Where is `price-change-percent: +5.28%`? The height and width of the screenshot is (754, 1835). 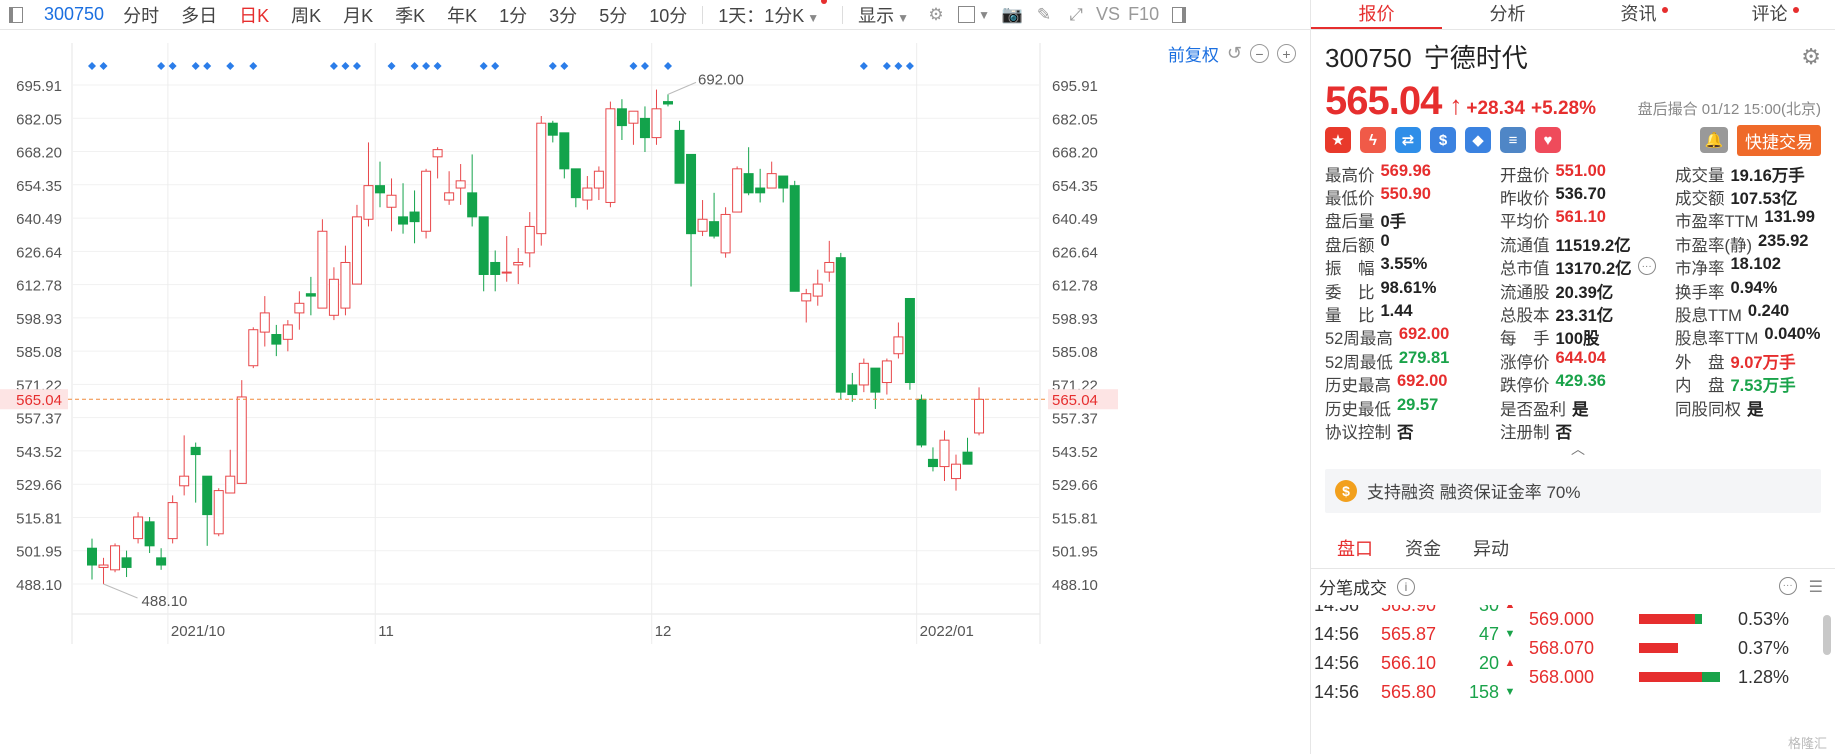
price-change-percent: +5.28% is located at coordinates (1563, 108).